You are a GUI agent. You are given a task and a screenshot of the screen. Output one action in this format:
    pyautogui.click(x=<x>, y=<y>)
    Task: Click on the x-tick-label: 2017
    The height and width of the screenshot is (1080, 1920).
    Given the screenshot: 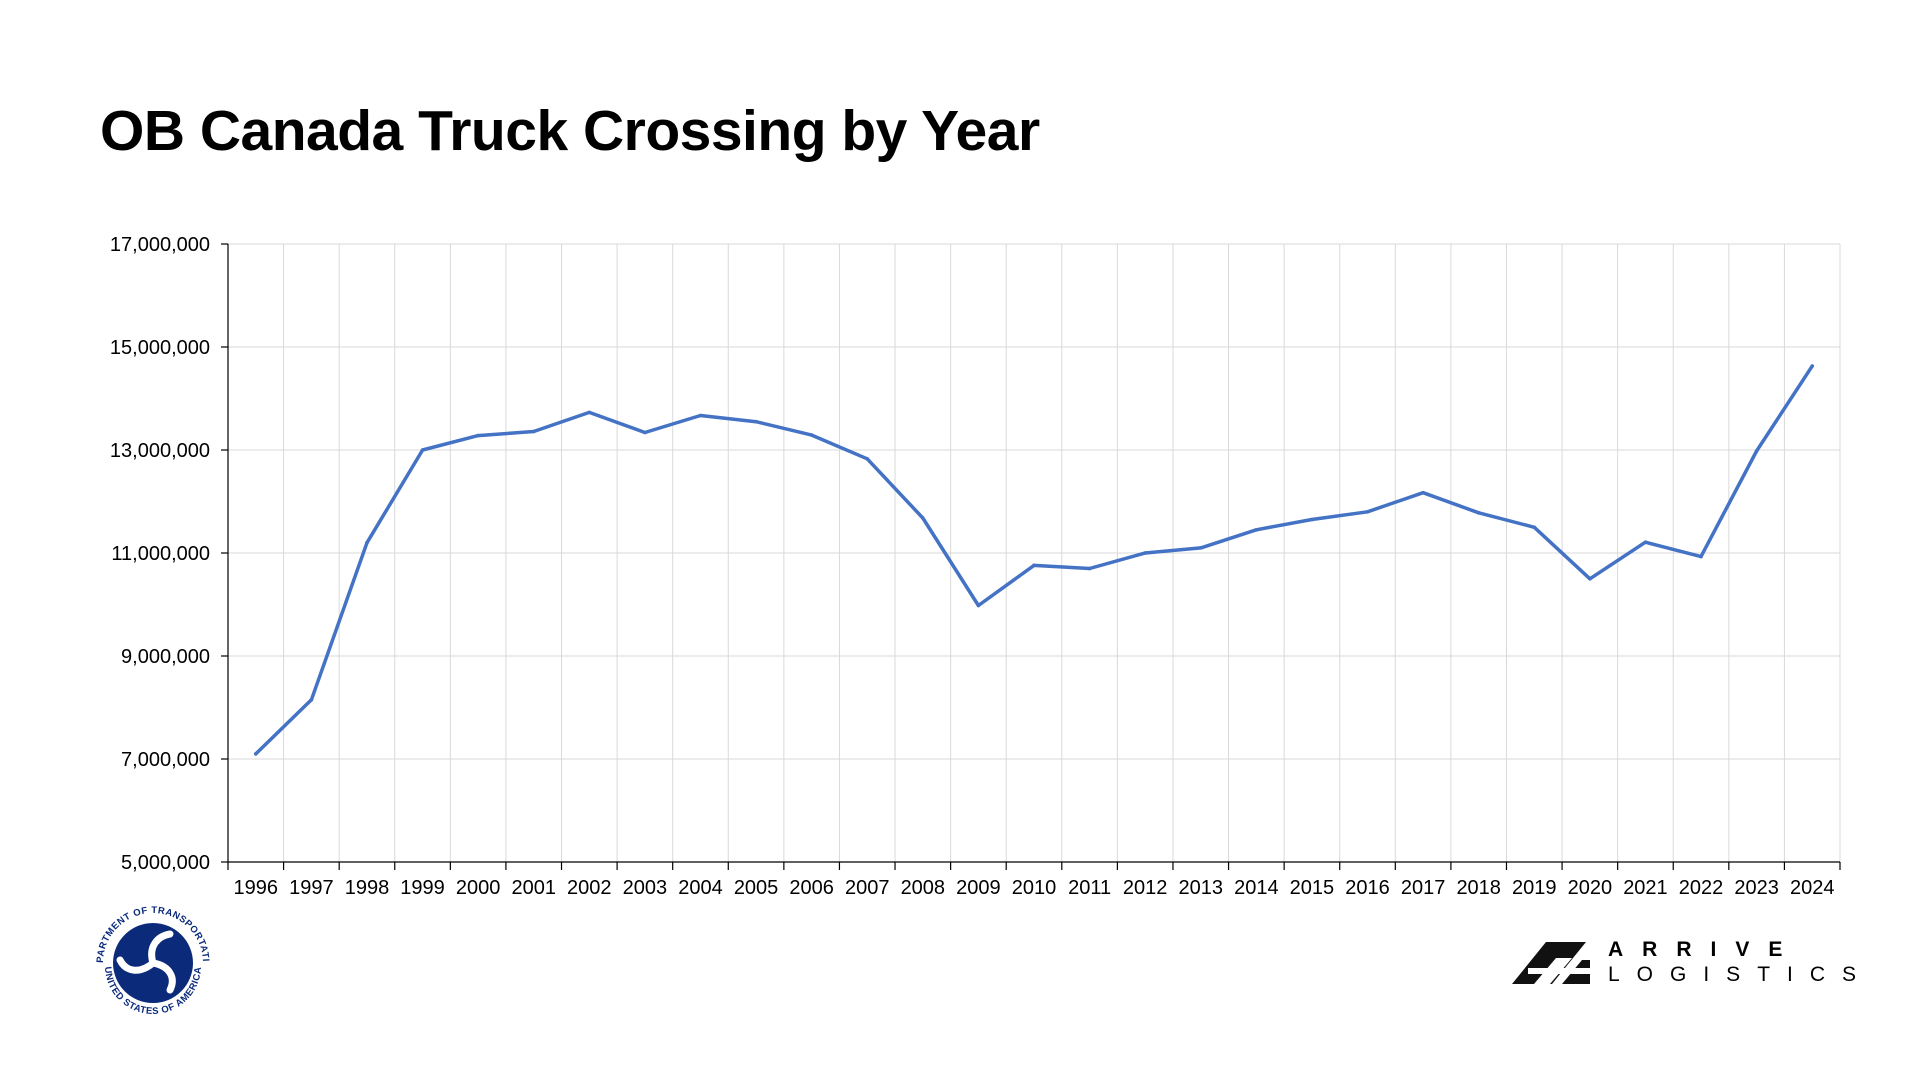 What is the action you would take?
    pyautogui.click(x=1423, y=888)
    